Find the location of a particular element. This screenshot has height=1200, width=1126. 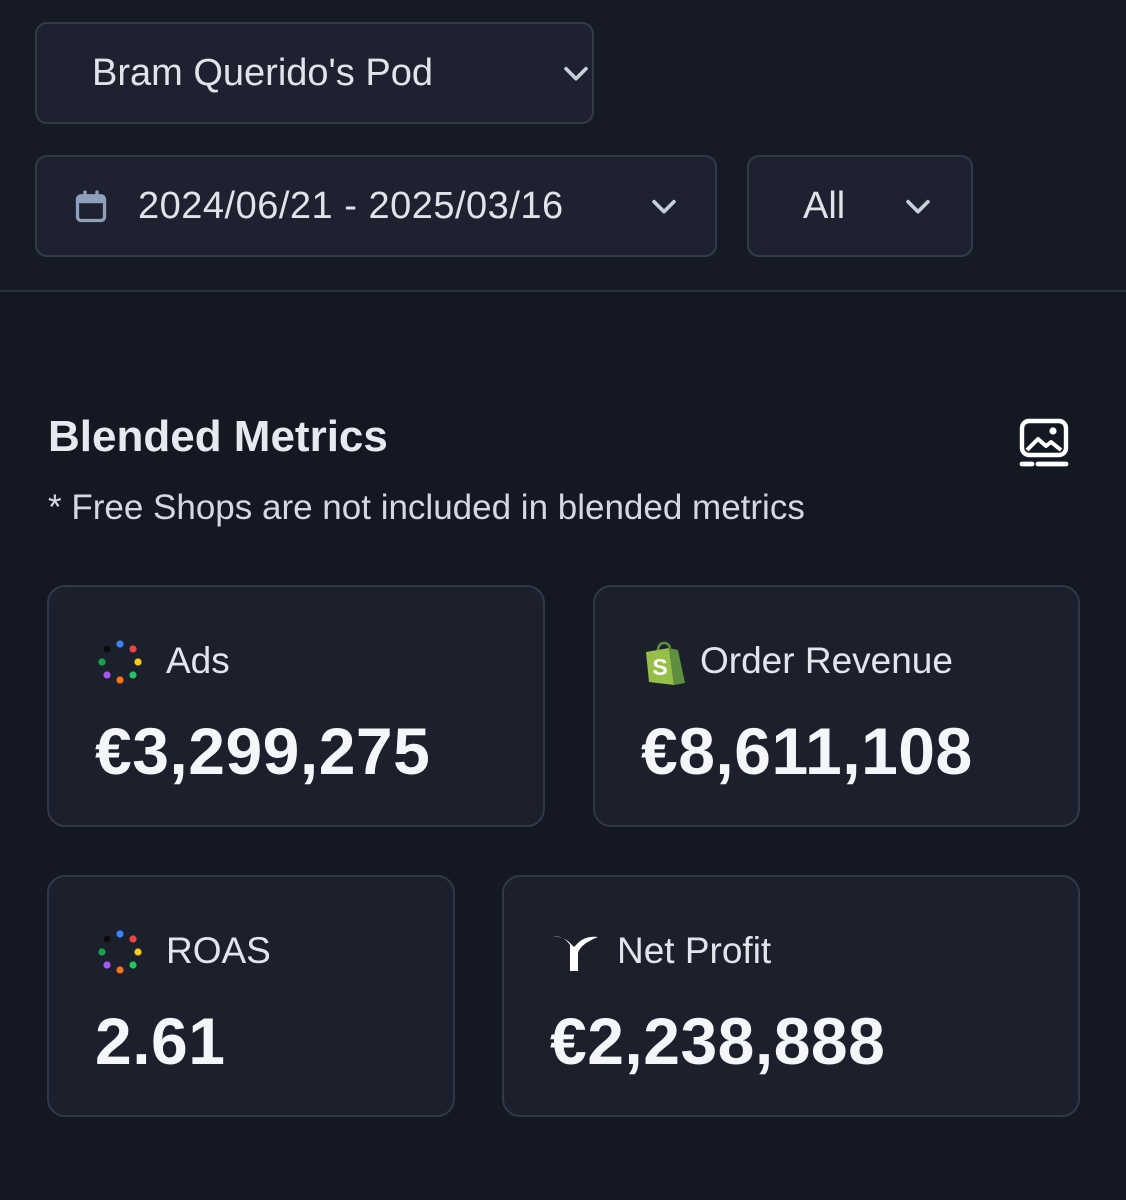

date-range-select: 2024/06/21 - 2025/03/16 is located at coordinates (376, 206).